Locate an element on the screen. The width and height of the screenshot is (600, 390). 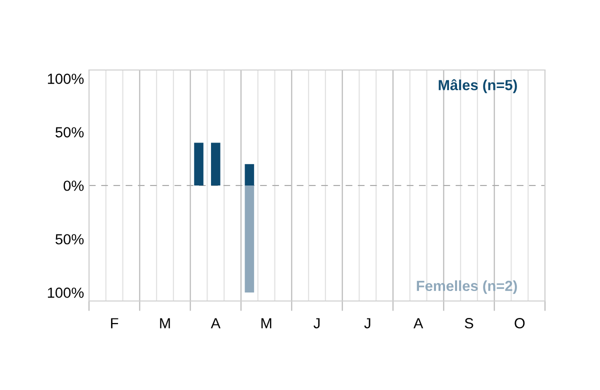
text: Mâles (n=5) is located at coordinates (477, 86).